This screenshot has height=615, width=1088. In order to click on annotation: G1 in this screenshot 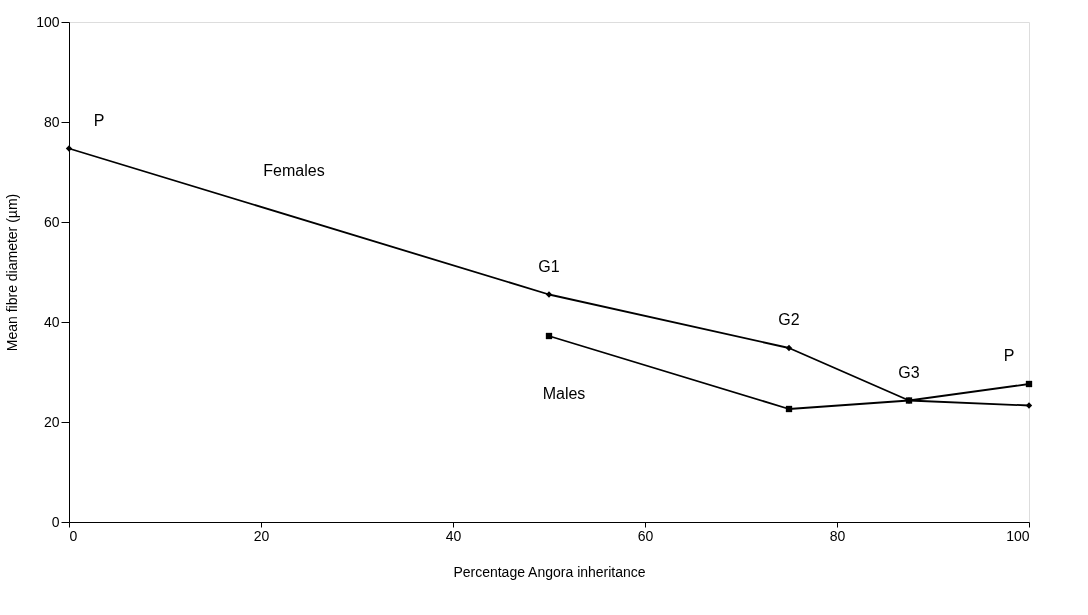, I will do `click(549, 266)`.